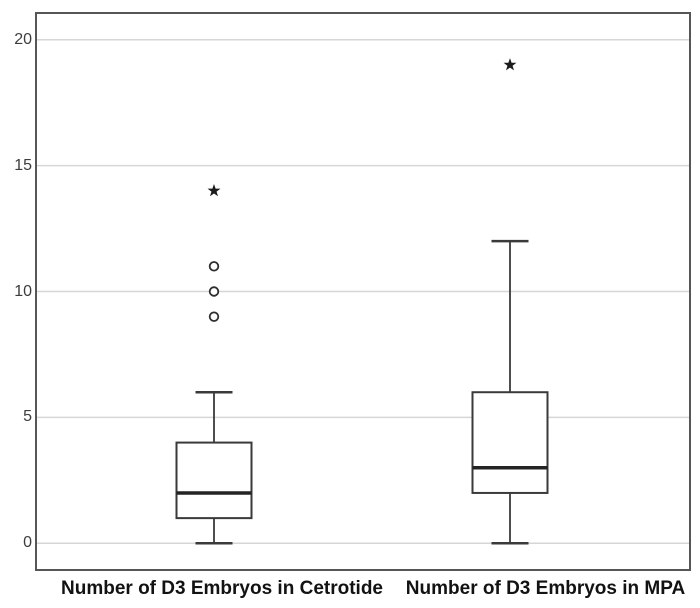 This screenshot has height=608, width=700. Describe the element at coordinates (545, 588) in the screenshot. I see `x-axis-label-mpa: Number of D3 Embryos in MPA` at that location.